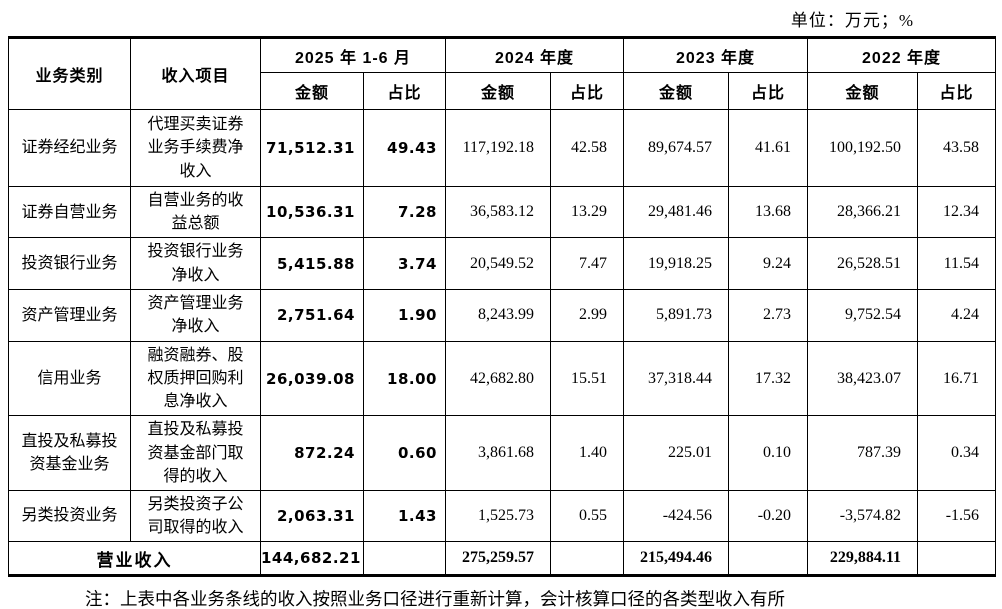 The height and width of the screenshot is (609, 1002). Describe the element at coordinates (587, 263) in the screenshot. I see `ratio-2024-cell: 7.47` at that location.